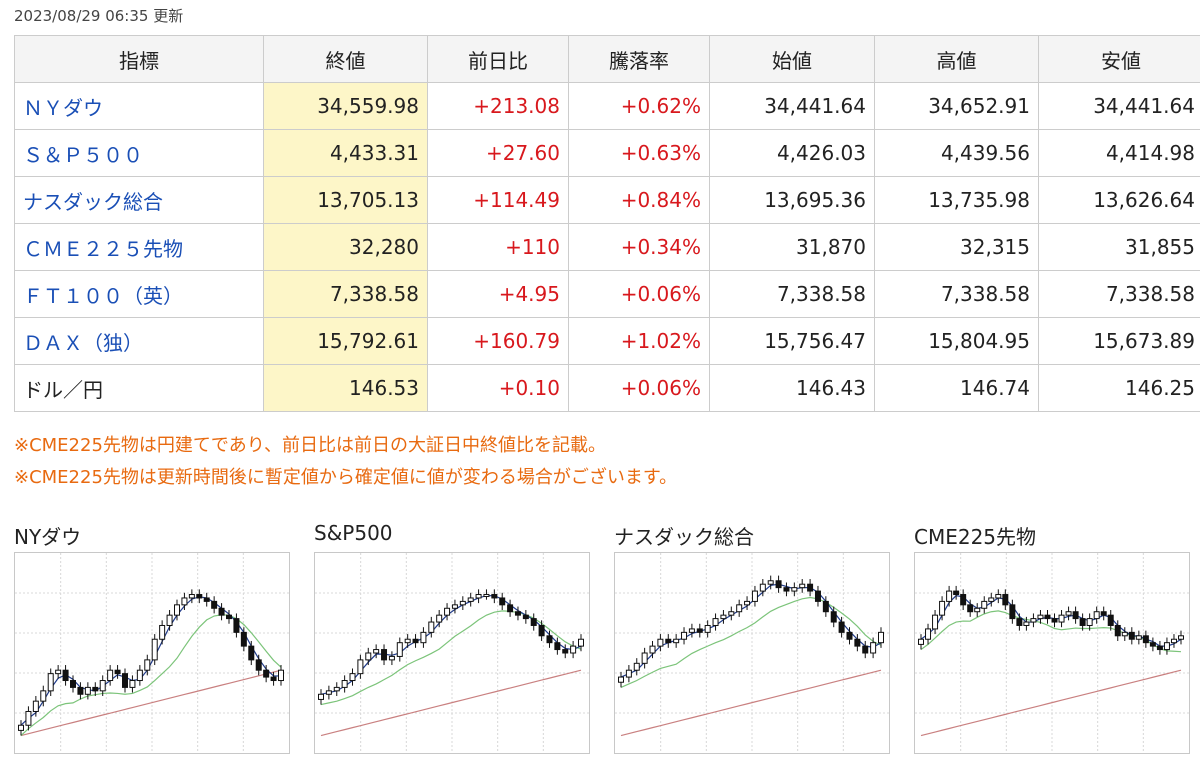 The image size is (1200, 763). What do you see at coordinates (639, 247) in the screenshot?
I see `rate-value: +0.34%` at bounding box center [639, 247].